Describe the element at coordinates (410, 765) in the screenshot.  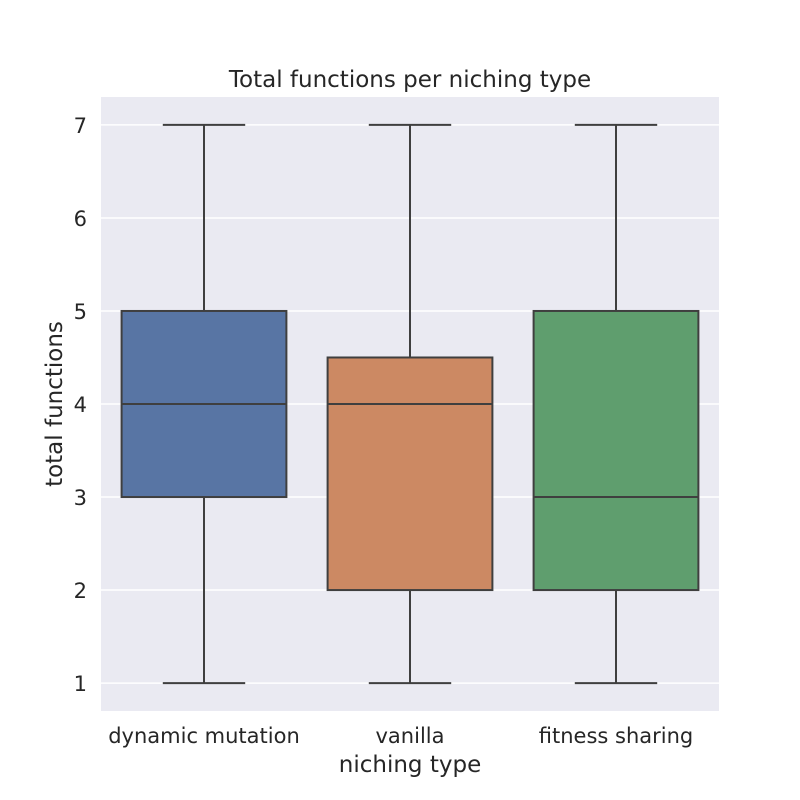
I see `x-axis-label: niching type` at that location.